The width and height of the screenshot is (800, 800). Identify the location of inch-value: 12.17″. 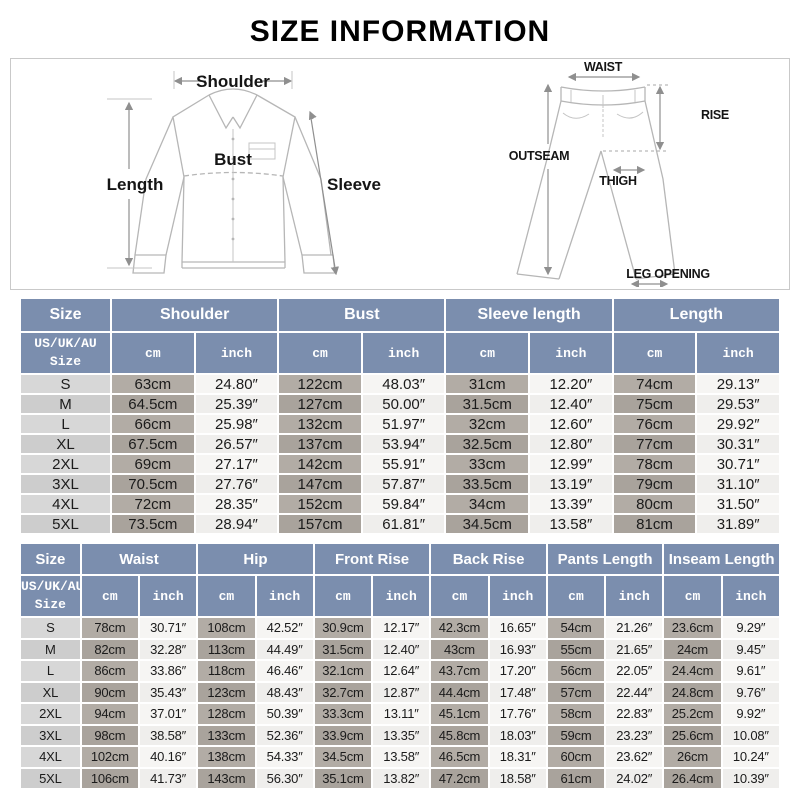
(401, 628).